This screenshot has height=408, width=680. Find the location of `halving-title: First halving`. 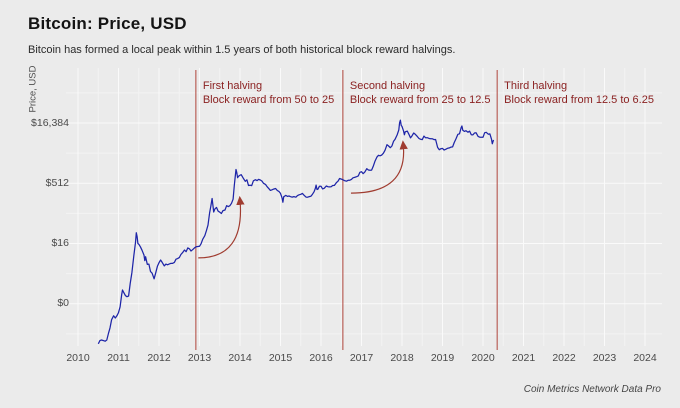

halving-title: First halving is located at coordinates (232, 86).